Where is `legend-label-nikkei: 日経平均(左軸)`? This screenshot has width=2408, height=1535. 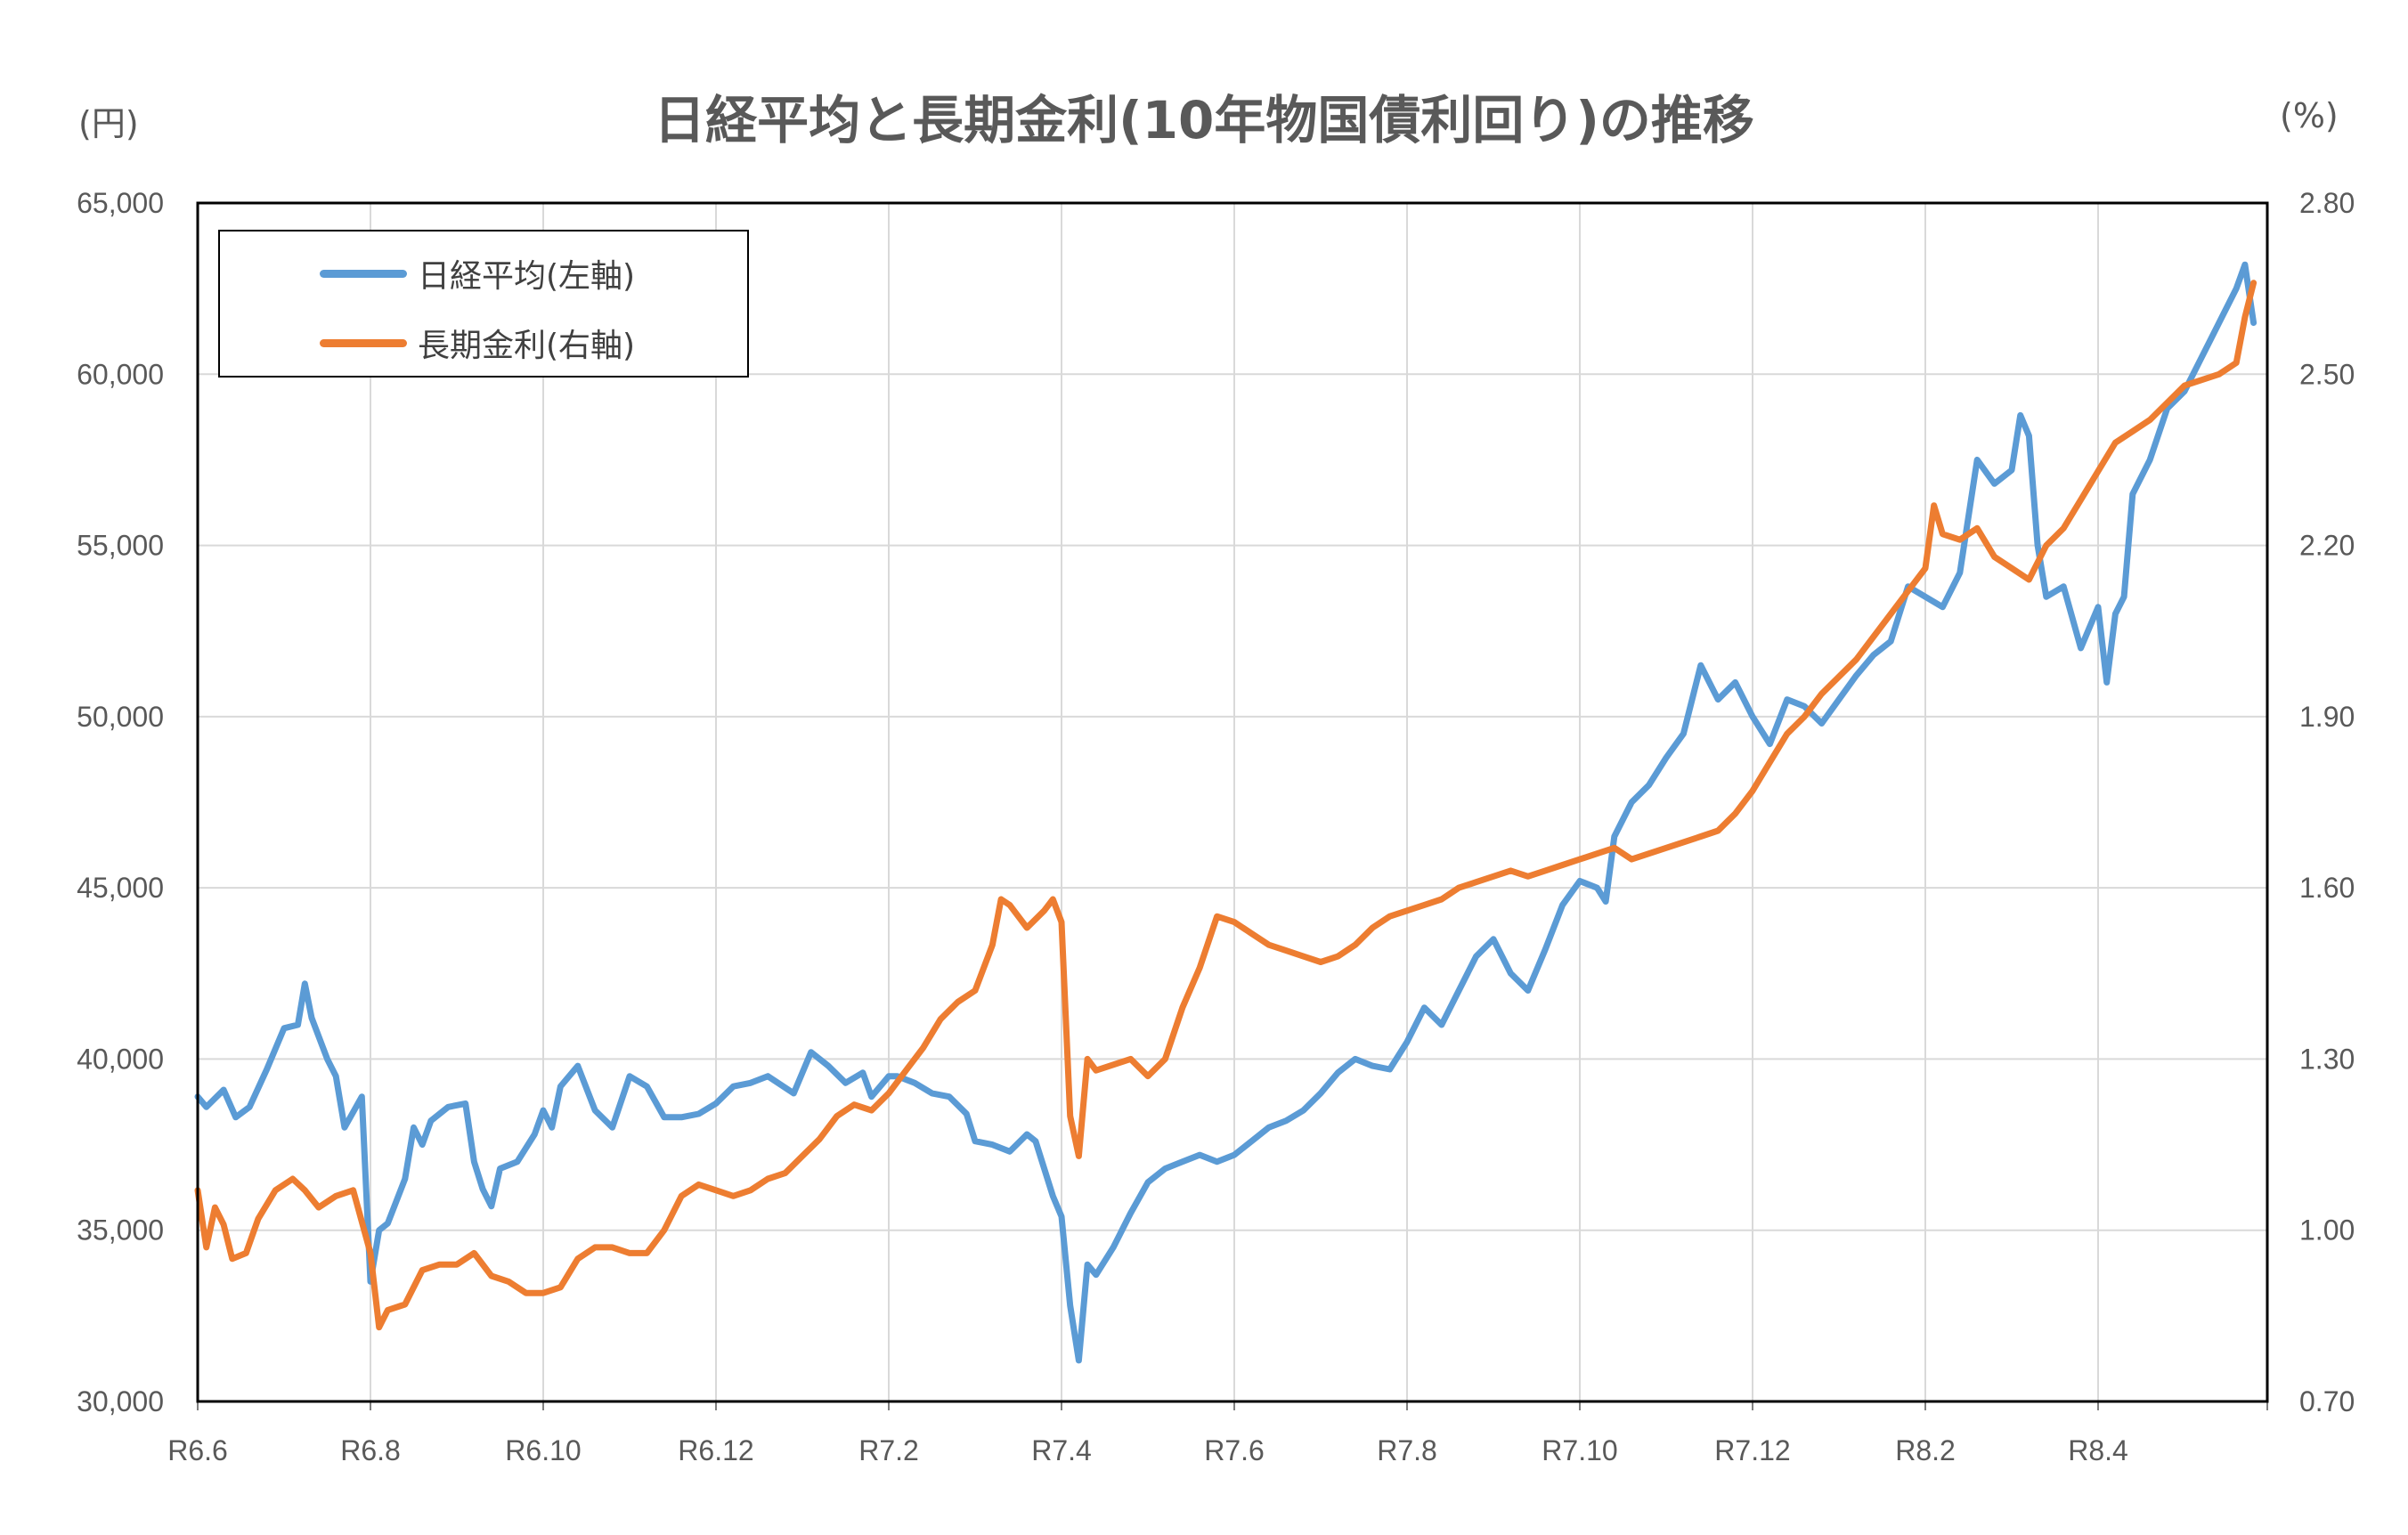
legend-label-nikkei: 日経平均(左軸) is located at coordinates (527, 276).